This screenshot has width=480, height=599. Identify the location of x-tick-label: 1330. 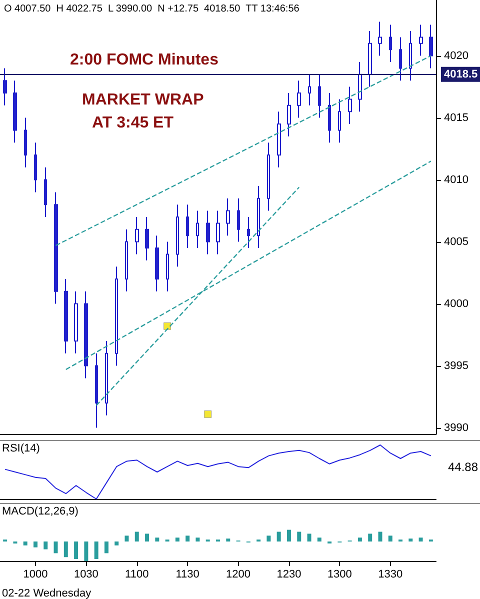
(390, 574).